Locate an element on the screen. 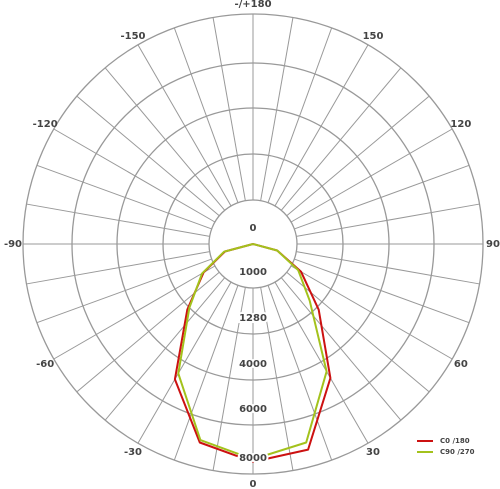 The width and height of the screenshot is (500, 489). r-tick-label: 4000 is located at coordinates (253, 364).